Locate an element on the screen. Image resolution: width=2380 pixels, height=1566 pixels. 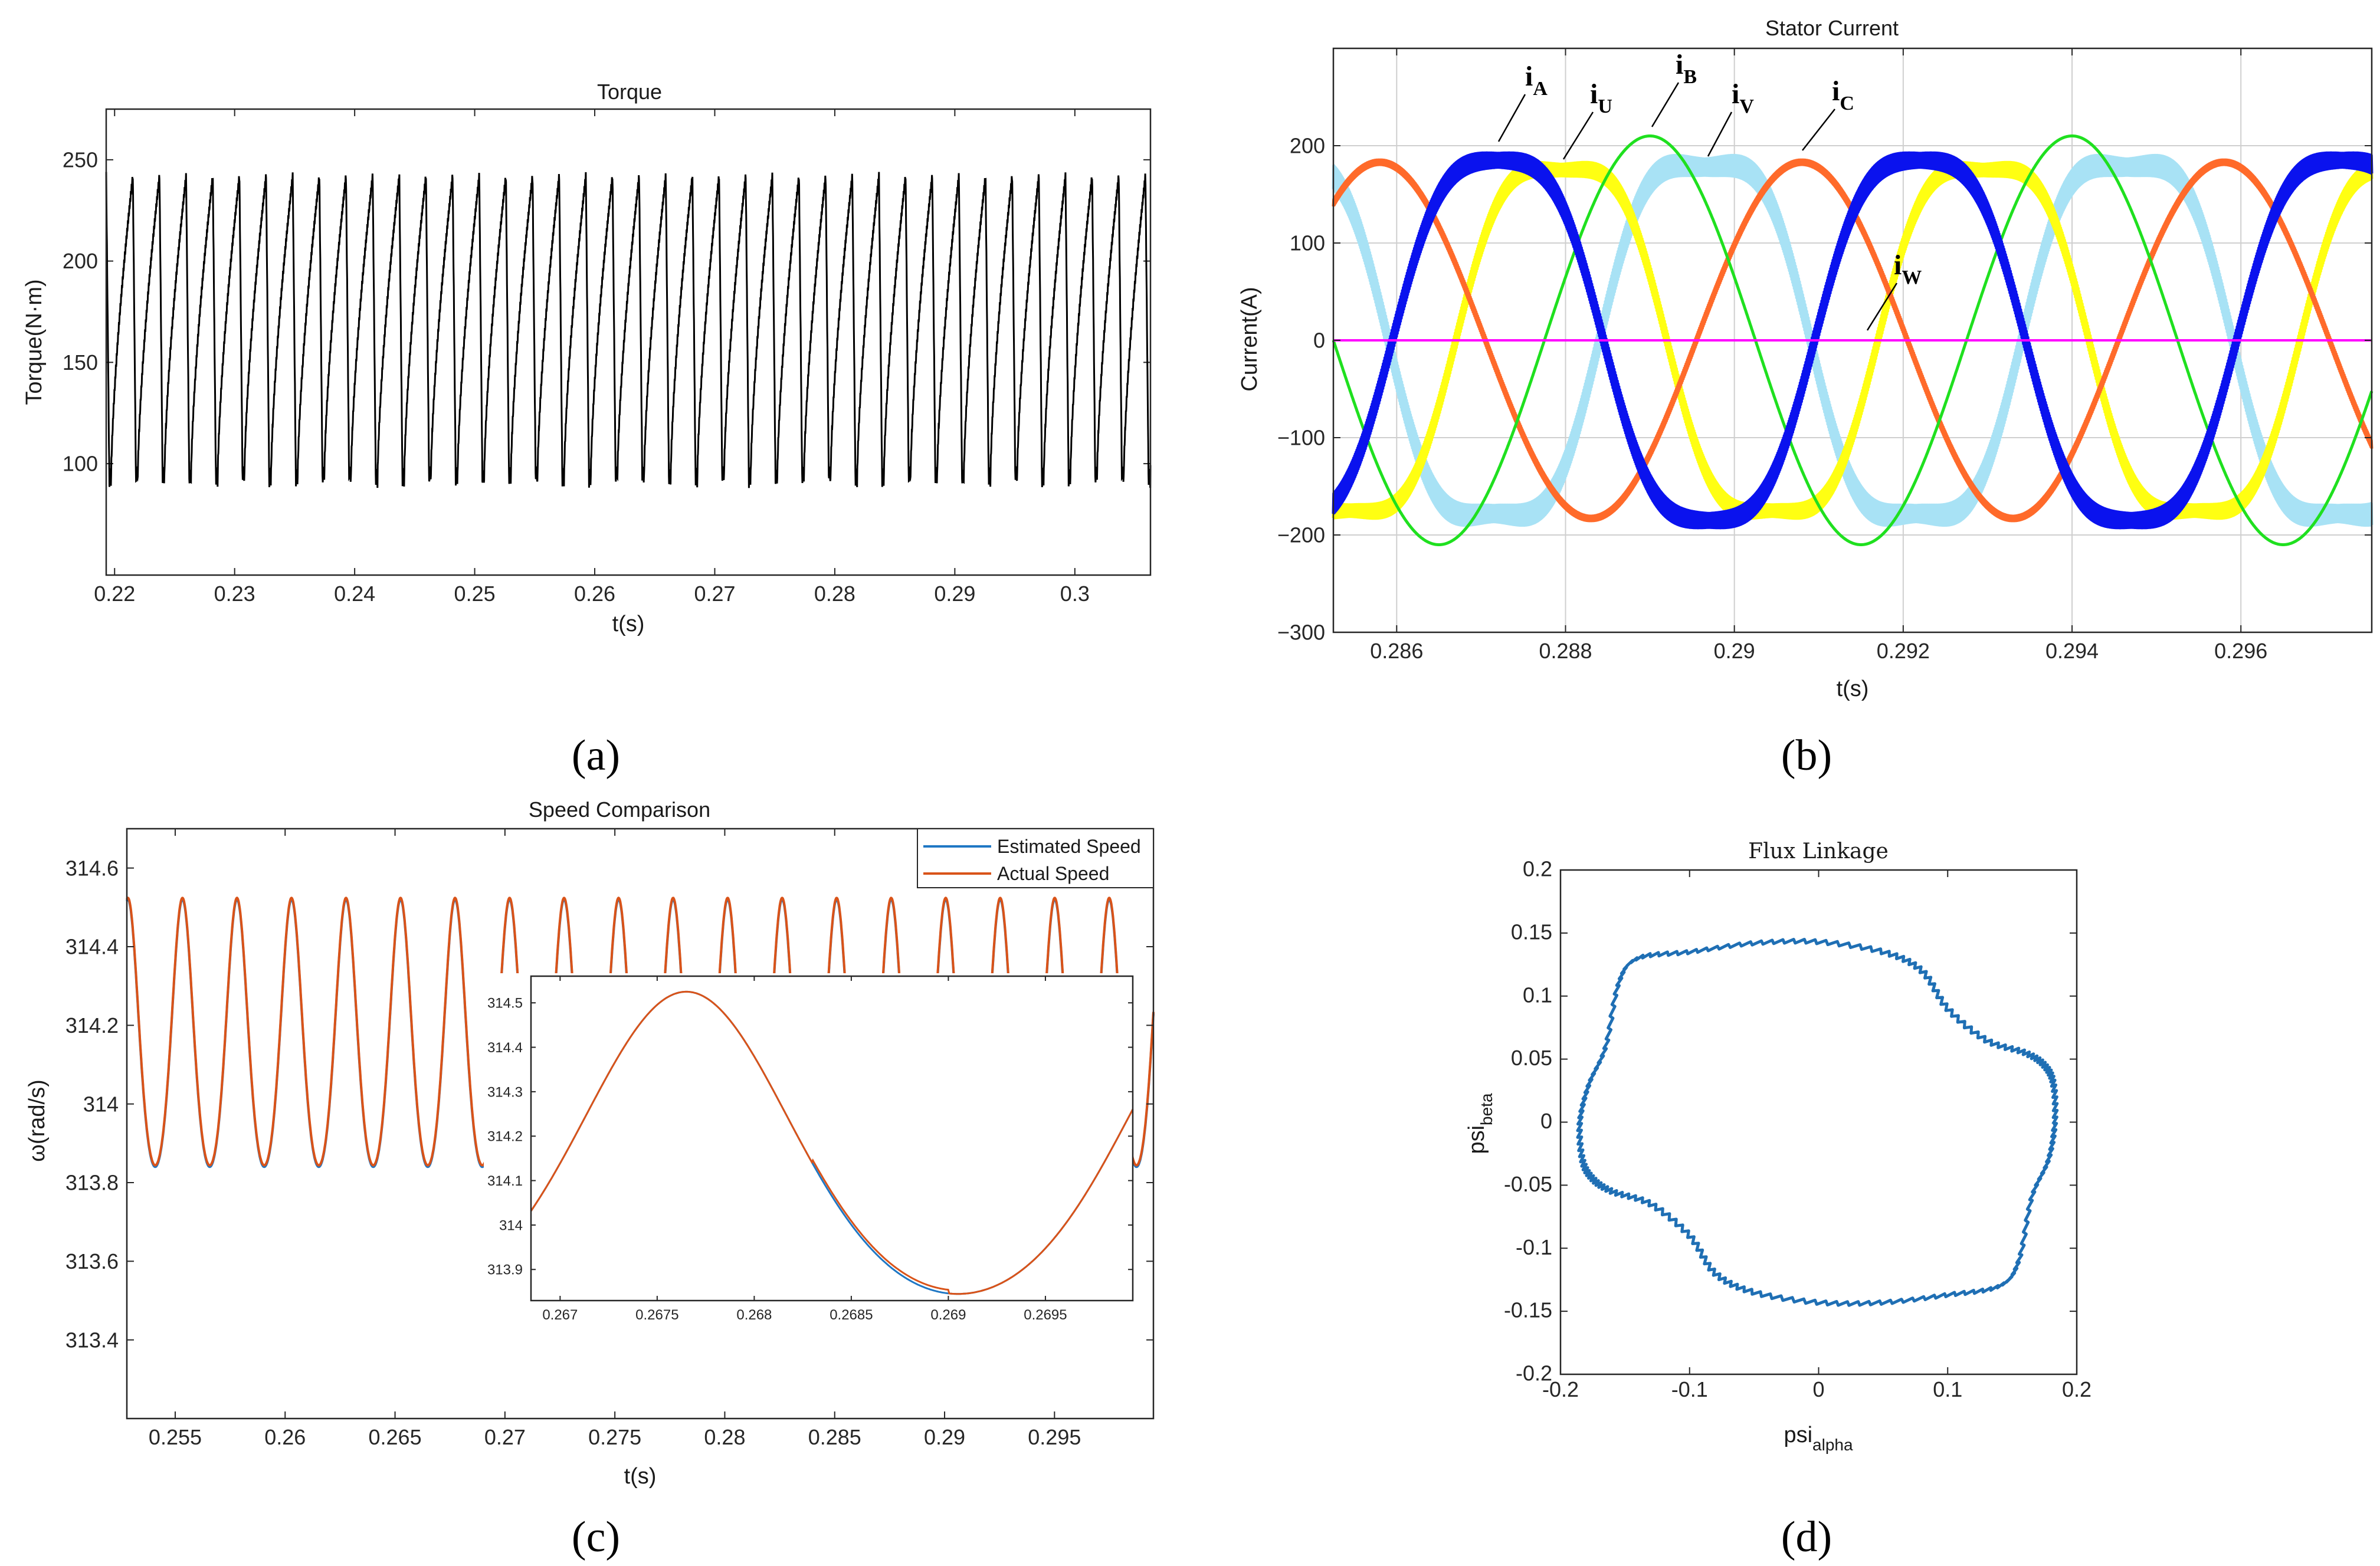
x-tick-label: 0.296 is located at coordinates (2240, 651).